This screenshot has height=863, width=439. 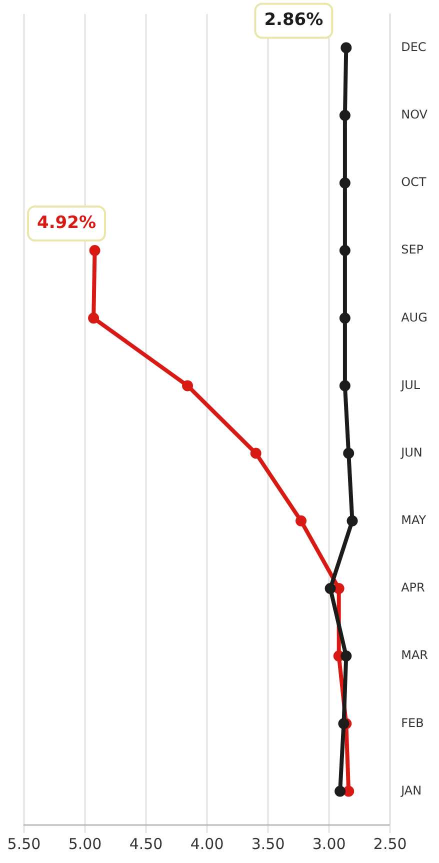 I want to click on y-tick-label: AUG, so click(x=414, y=317).